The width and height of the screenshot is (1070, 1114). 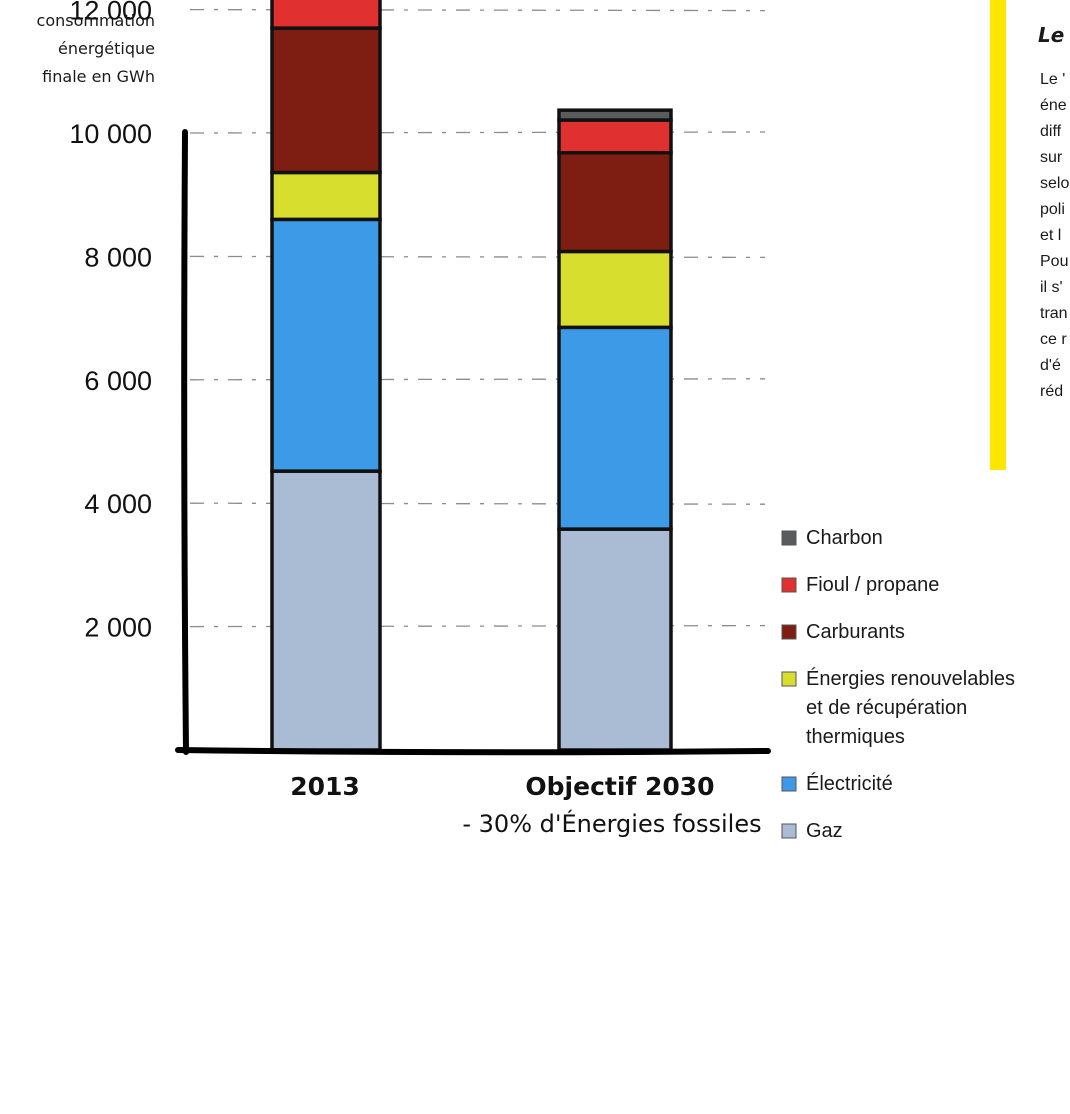 I want to click on y-tick-label: 8 000, so click(x=118, y=257).